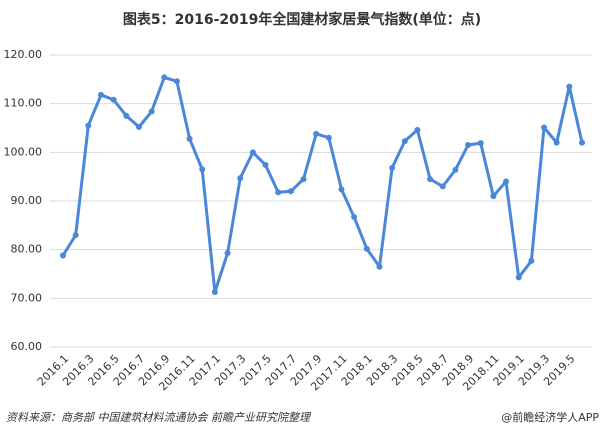 The width and height of the screenshot is (605, 438). Describe the element at coordinates (27, 297) in the screenshot. I see `y-tick-label: 70.00` at that location.